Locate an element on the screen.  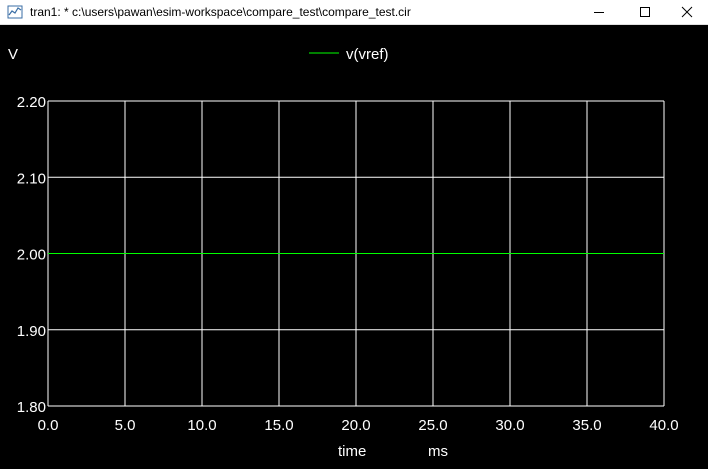
x-axis-label: time is located at coordinates (352, 451).